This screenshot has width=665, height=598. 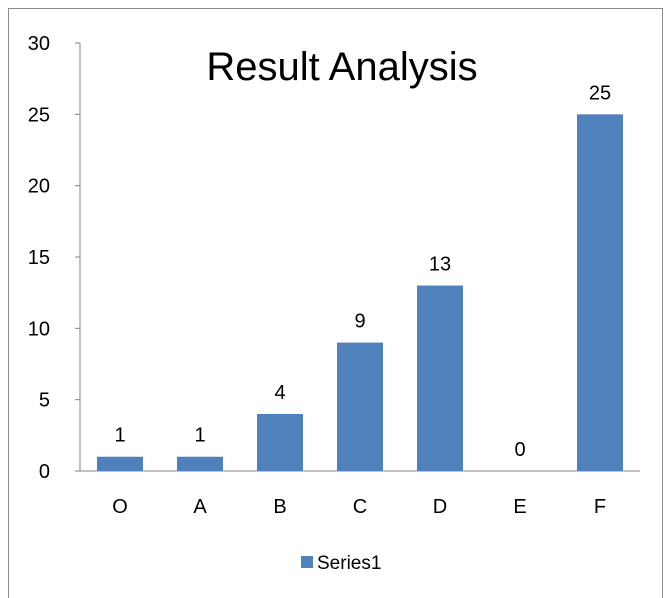 I want to click on legend-swatch, so click(x=307, y=562).